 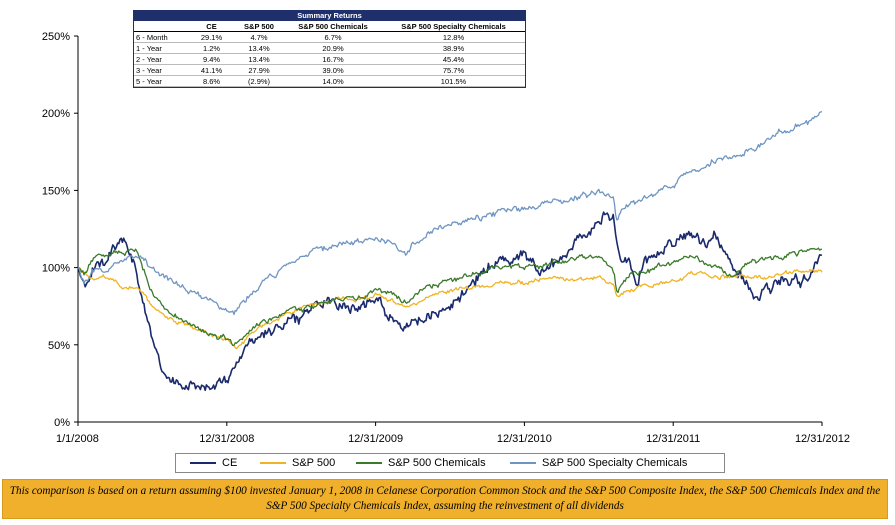 I want to click on y-tick-label: 250%, so click(x=56, y=37).